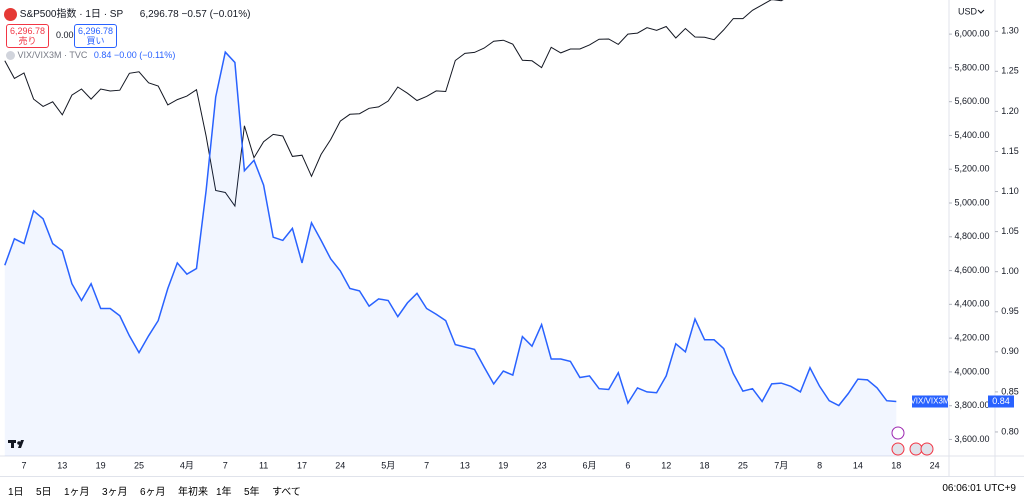  What do you see at coordinates (1010, 431) in the screenshot?
I see `y2-tick-label: 0.80` at bounding box center [1010, 431].